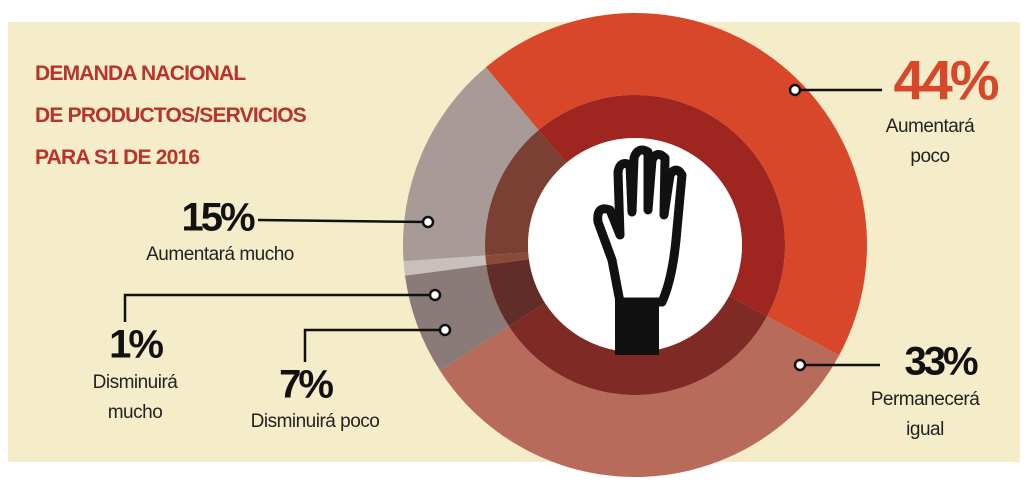  What do you see at coordinates (946, 80) in the screenshot?
I see `data-label: 44%` at bounding box center [946, 80].